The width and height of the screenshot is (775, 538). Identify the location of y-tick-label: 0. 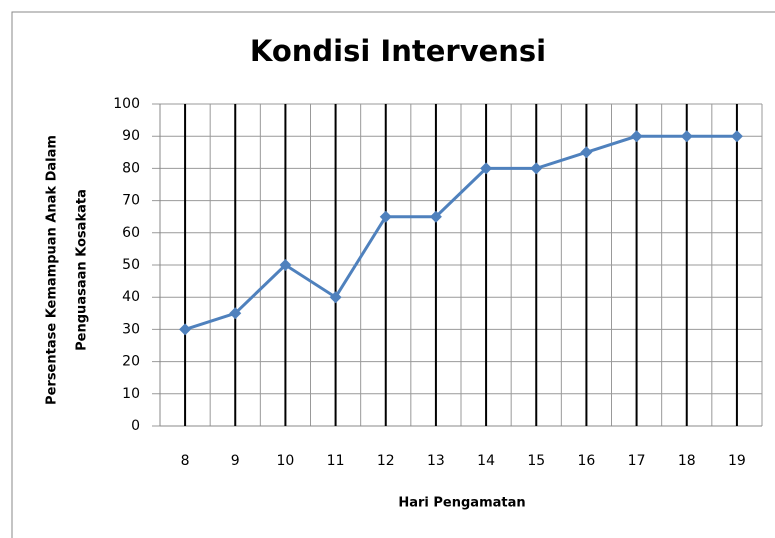
(135, 426).